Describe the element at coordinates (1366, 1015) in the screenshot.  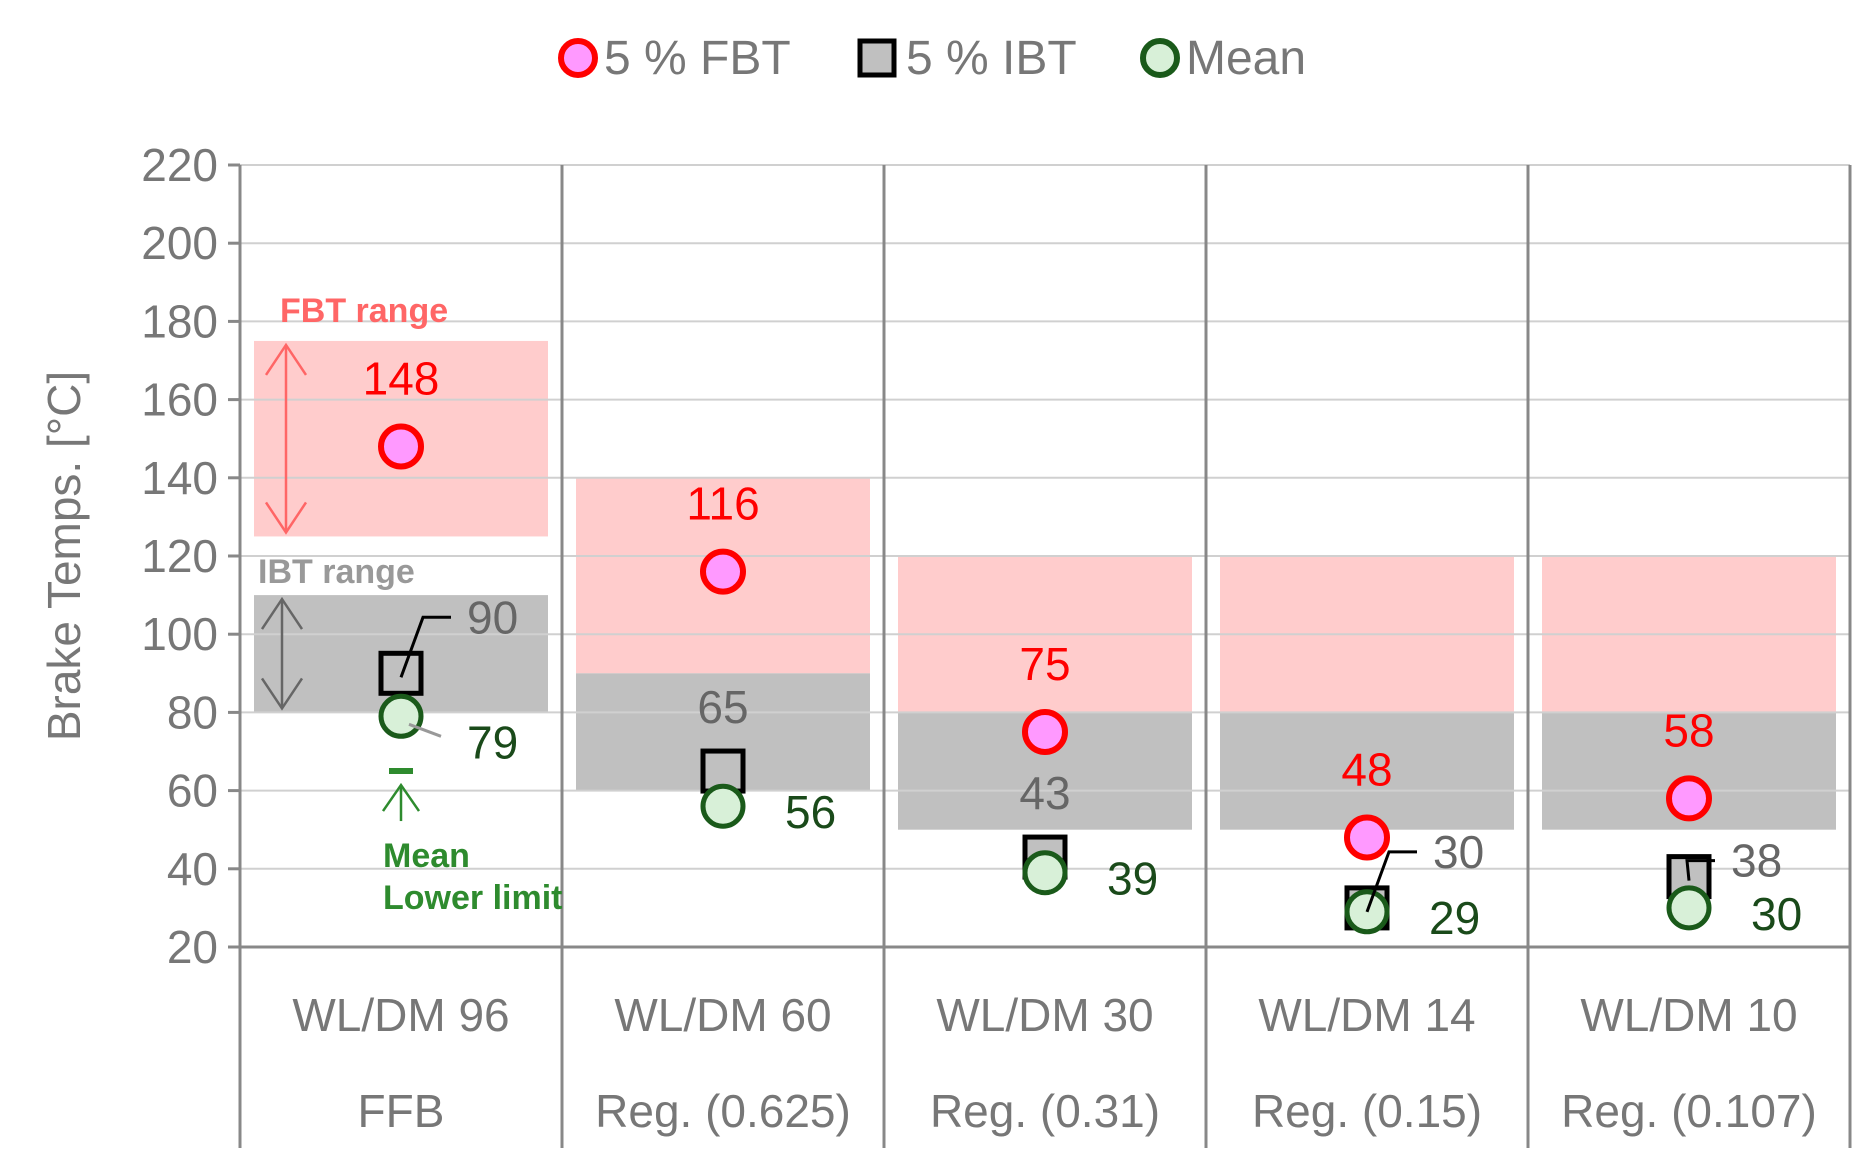
I see `category-label: WL/DM 14` at that location.